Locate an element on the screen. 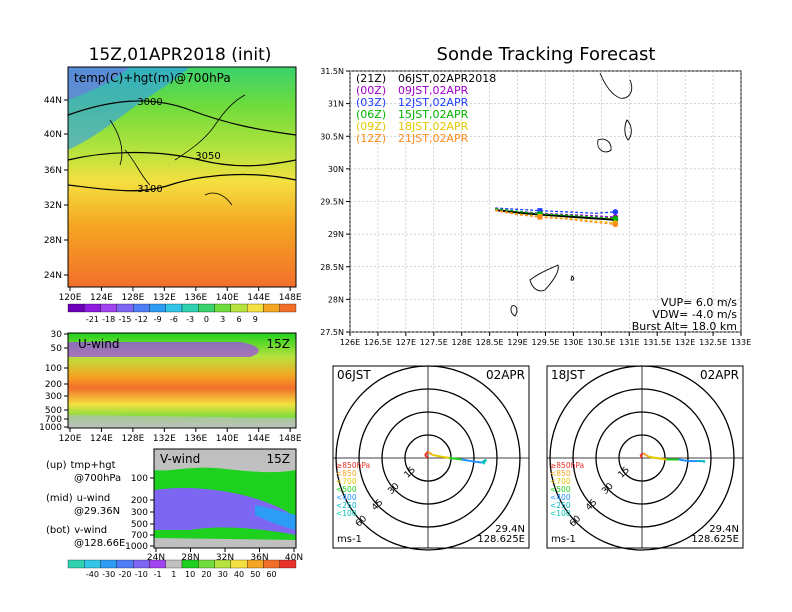 The width and height of the screenshot is (792, 612). contour-label-3100: 3100 is located at coordinates (149, 189).